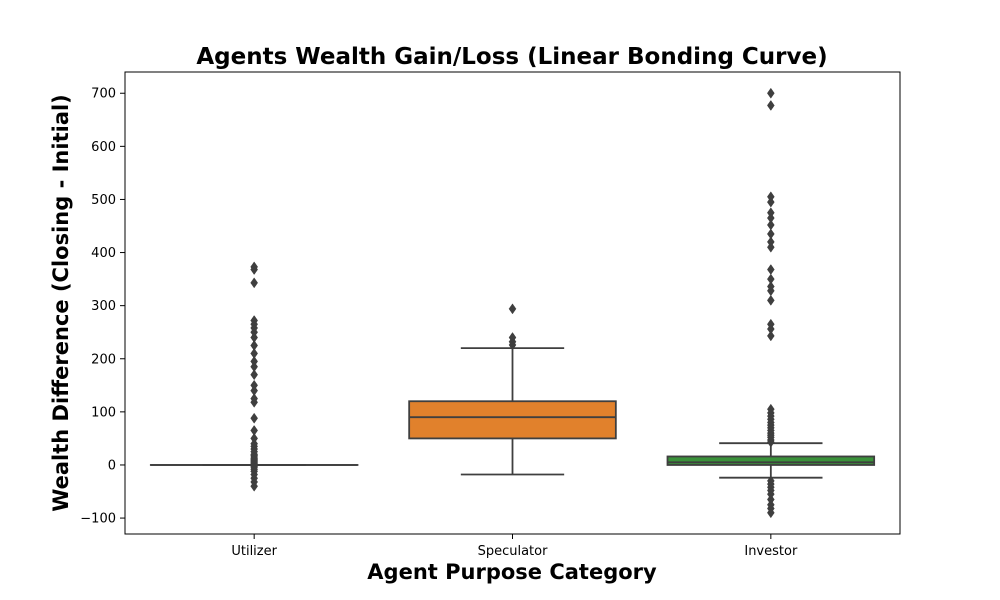  Describe the element at coordinates (103, 94) in the screenshot. I see `y-tick-label: 700` at that location.